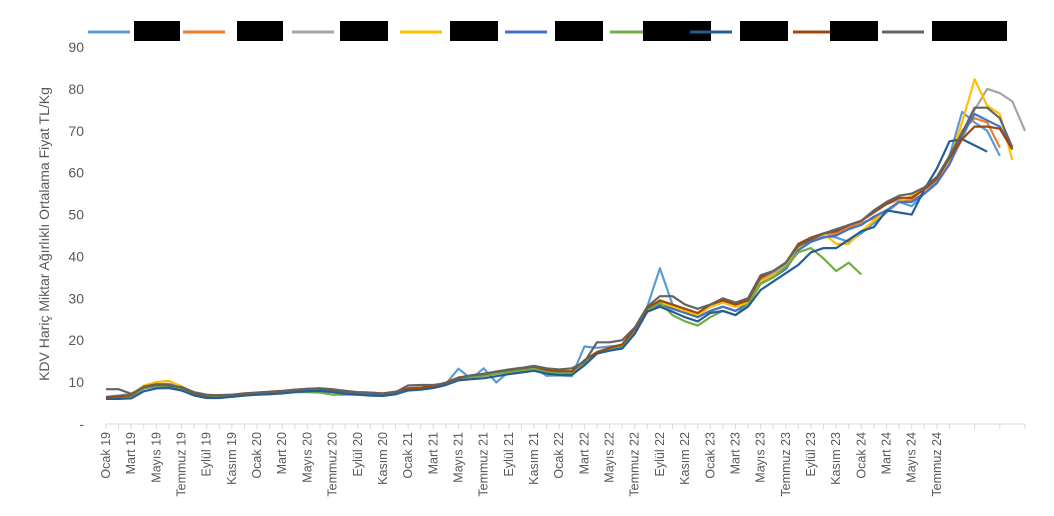 The height and width of the screenshot is (516, 1054). I want to click on x-tick-label: Mart 22, so click(584, 453).